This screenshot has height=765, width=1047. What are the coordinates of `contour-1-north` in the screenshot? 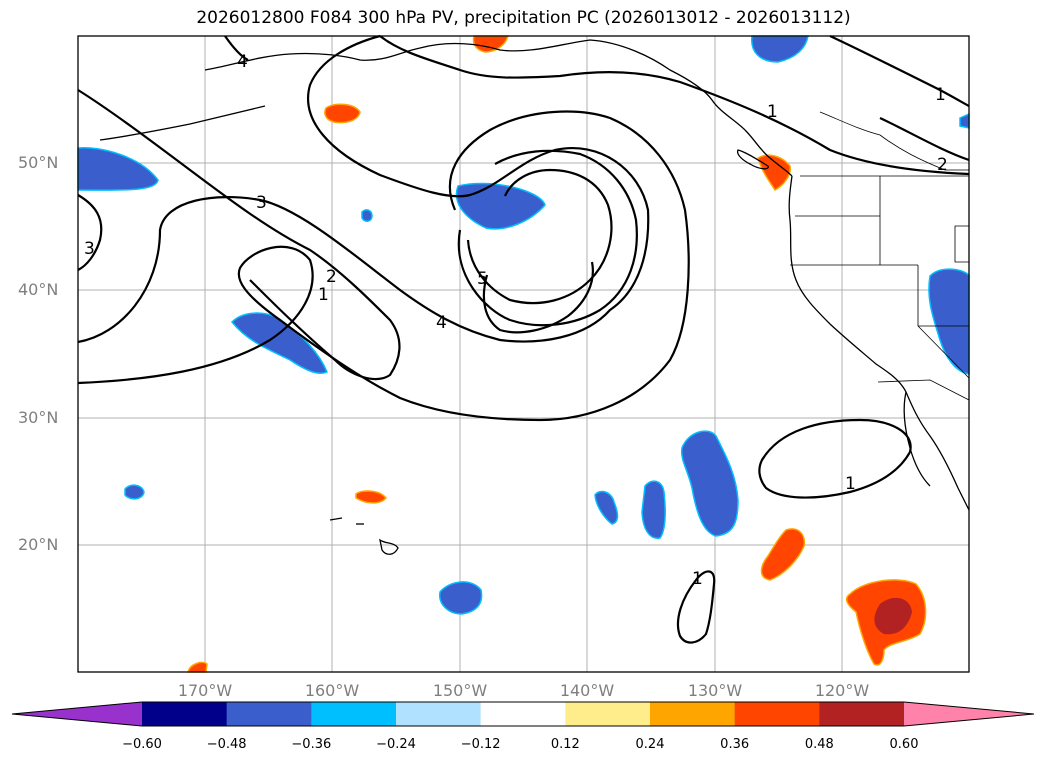 It's located at (674, 105).